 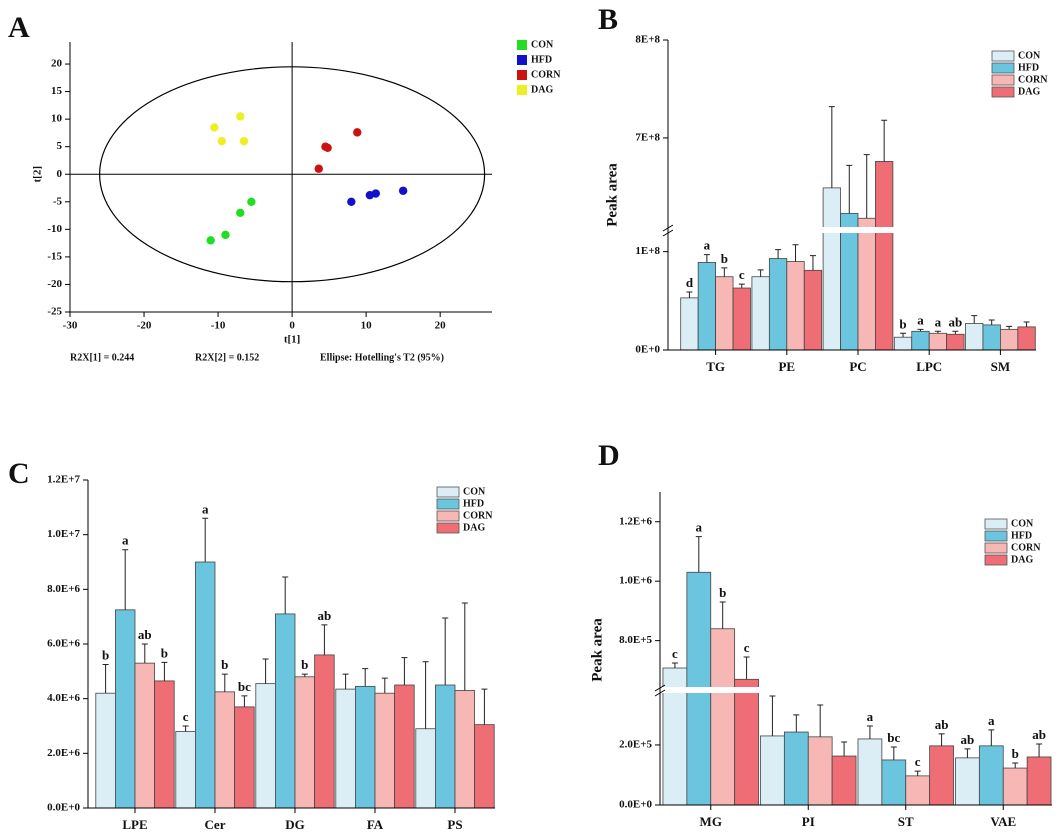 What do you see at coordinates (608, 19) in the screenshot?
I see `panel-label: B` at bounding box center [608, 19].